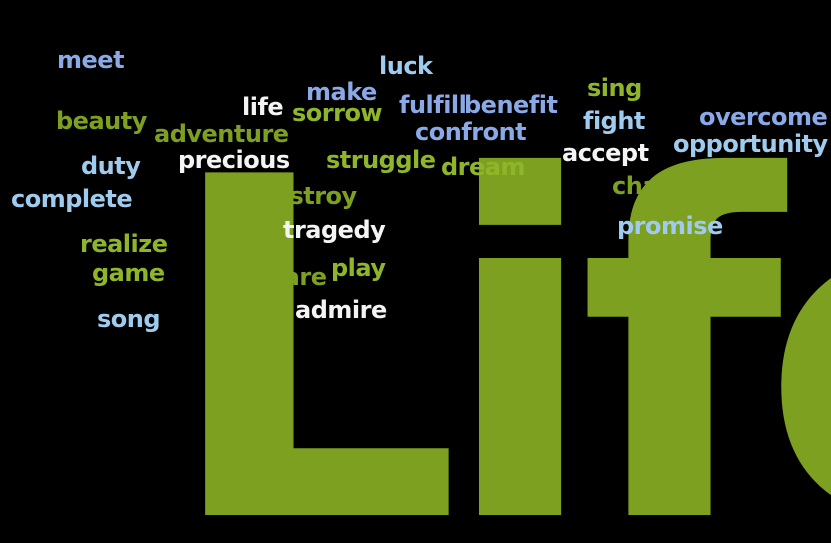 Image resolution: width=831 pixels, height=543 pixels. I want to click on word-dare: dare, so click(297, 277).